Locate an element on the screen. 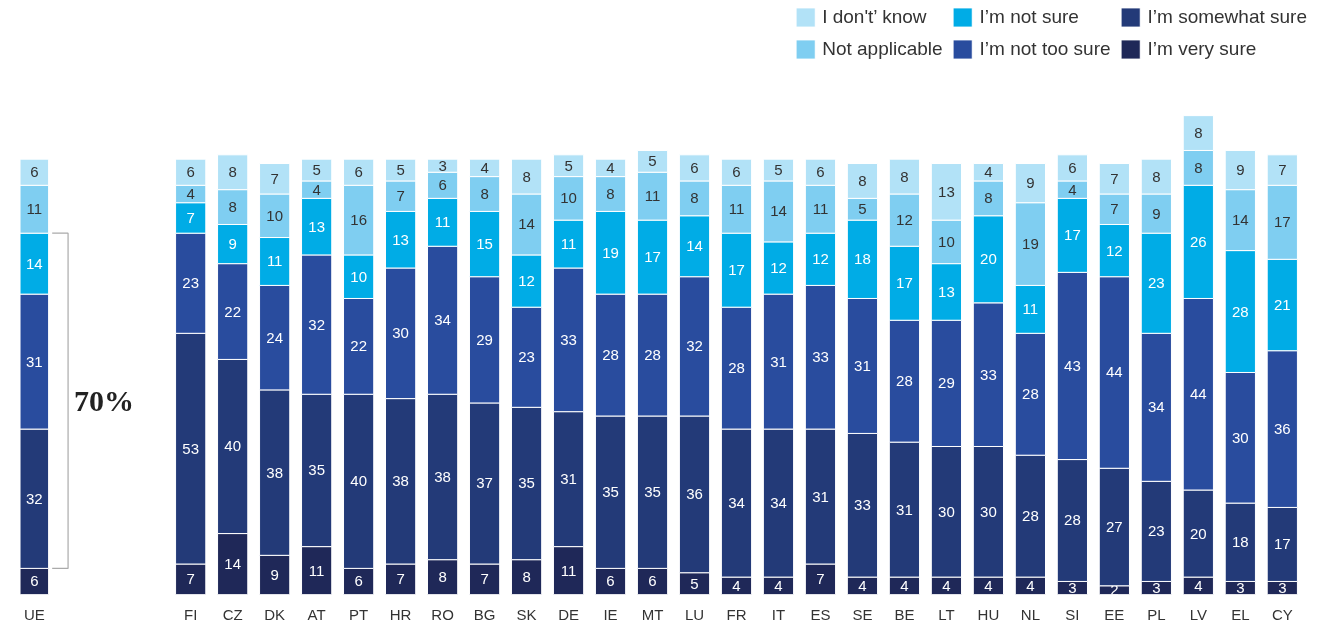 The width and height of the screenshot is (1327, 633). x-tick-label: UE is located at coordinates (34, 614).